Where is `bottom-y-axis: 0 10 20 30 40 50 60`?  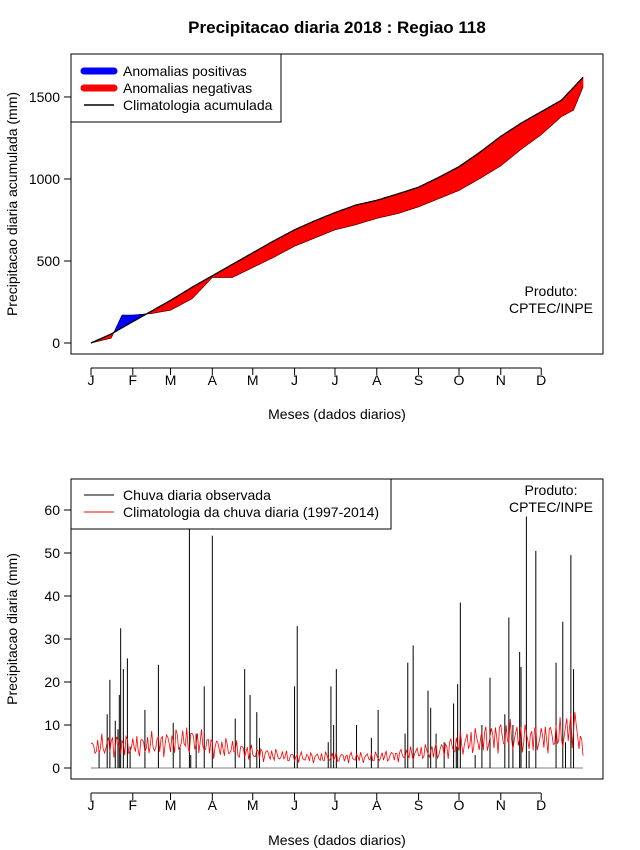 bottom-y-axis: 0 10 20 30 40 50 60 is located at coordinates (57, 639).